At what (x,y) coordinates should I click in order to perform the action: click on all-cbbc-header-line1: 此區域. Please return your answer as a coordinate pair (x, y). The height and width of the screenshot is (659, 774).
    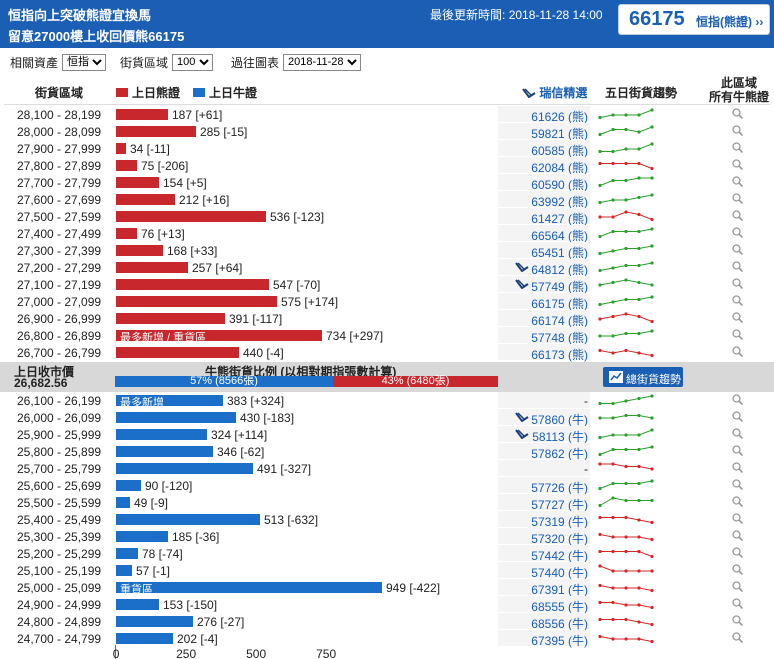
    Looking at the image, I should click on (738, 83).